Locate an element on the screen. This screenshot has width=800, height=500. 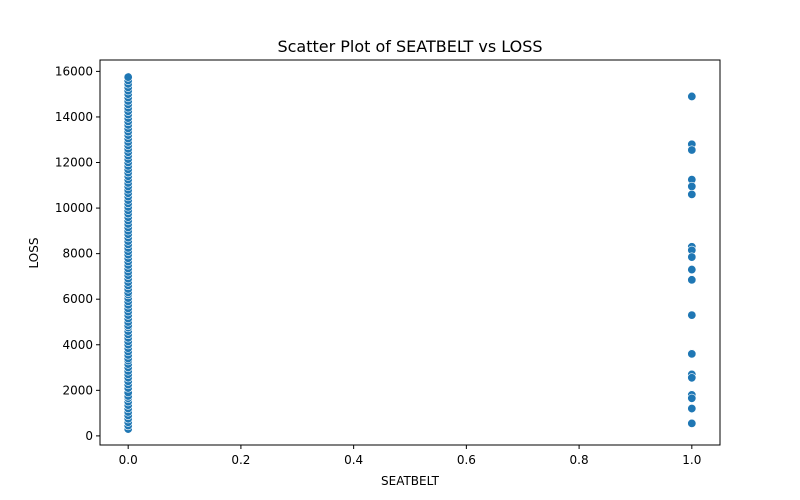
x-tick-label: 0.8 is located at coordinates (579, 460).